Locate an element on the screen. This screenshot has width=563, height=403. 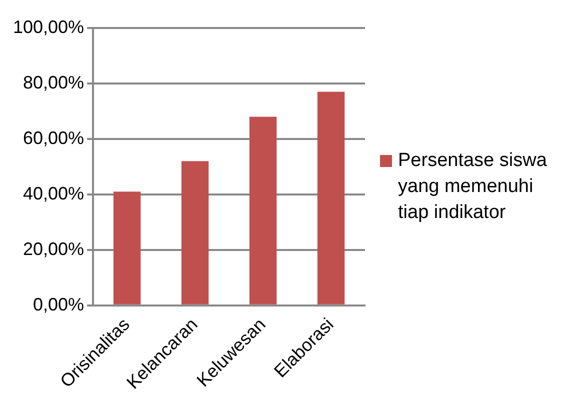
y-tick-label: 40,00% is located at coordinates (53, 193).